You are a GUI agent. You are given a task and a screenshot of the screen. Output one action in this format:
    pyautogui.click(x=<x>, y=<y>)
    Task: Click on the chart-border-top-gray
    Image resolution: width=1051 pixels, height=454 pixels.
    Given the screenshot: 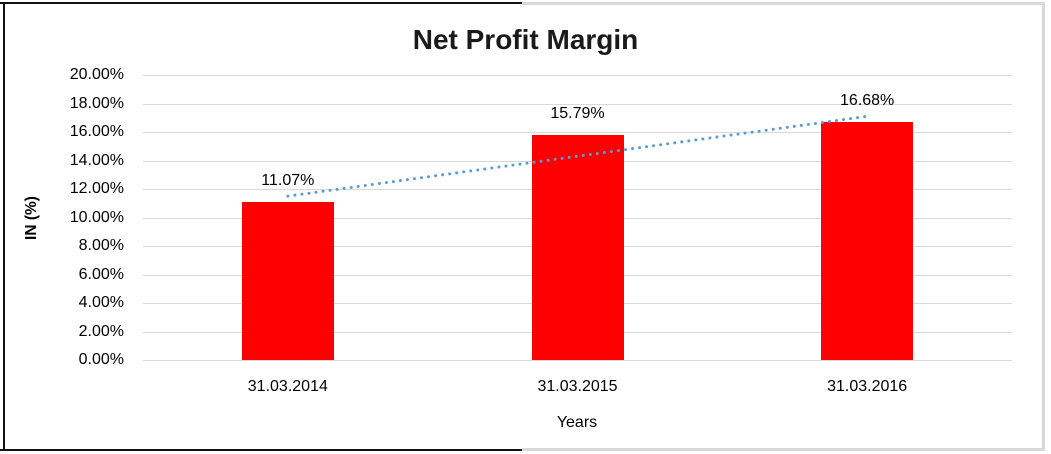 What is the action you would take?
    pyautogui.click(x=783, y=3)
    